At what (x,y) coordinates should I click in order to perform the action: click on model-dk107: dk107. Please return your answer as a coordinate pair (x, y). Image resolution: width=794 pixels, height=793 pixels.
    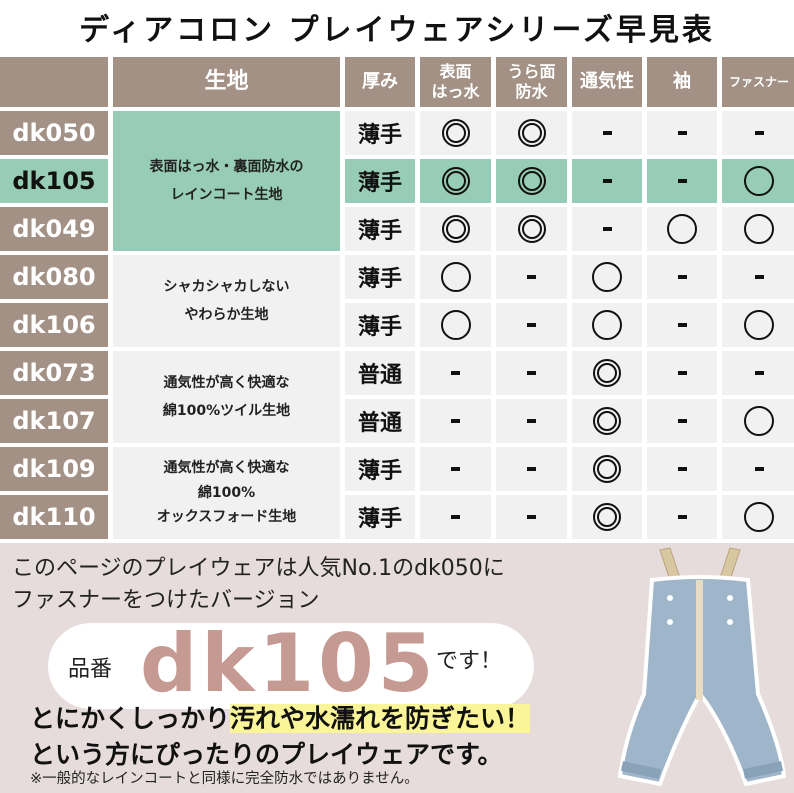
    Looking at the image, I should click on (54, 421).